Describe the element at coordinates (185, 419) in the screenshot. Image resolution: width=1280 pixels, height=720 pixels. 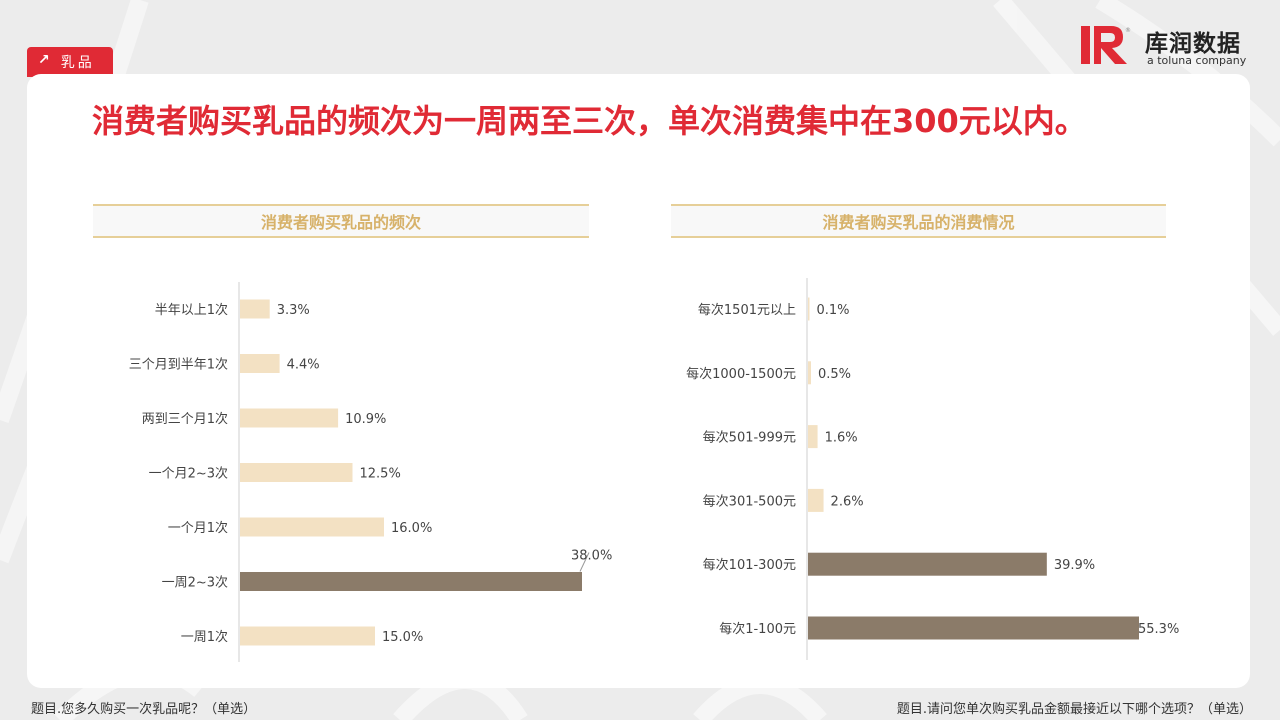
I see `frequency-category-label: 两到三个月1次` at that location.